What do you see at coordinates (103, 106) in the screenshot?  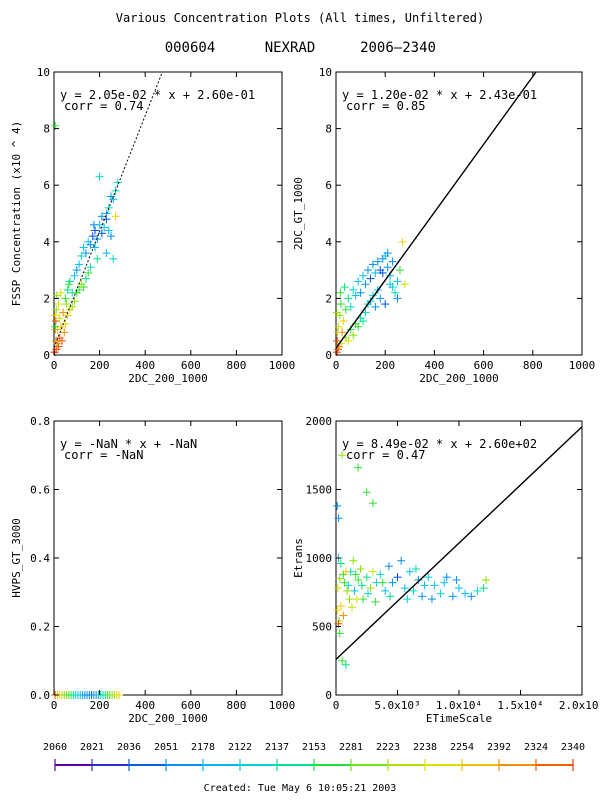 I see `correlation-label: corr = 0.74` at bounding box center [103, 106].